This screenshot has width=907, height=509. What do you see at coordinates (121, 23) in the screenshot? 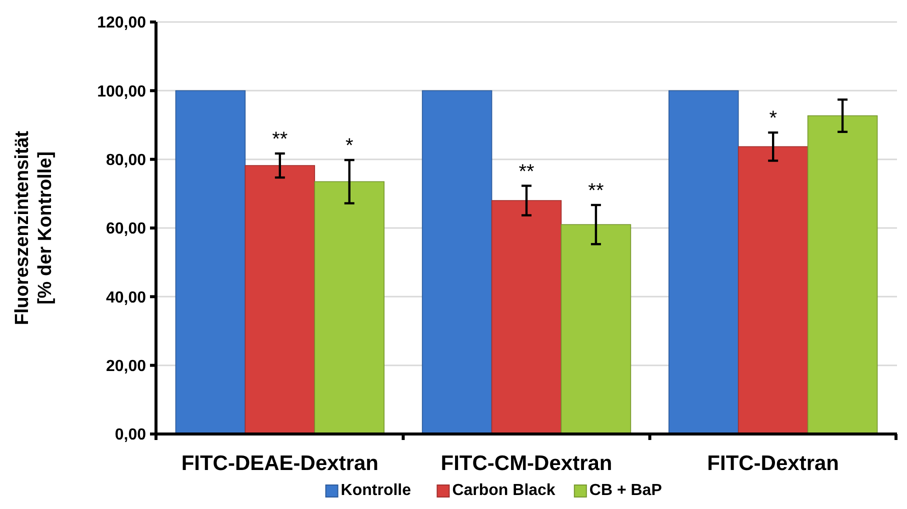
I see `y-tick-label: 120,00` at bounding box center [121, 23].